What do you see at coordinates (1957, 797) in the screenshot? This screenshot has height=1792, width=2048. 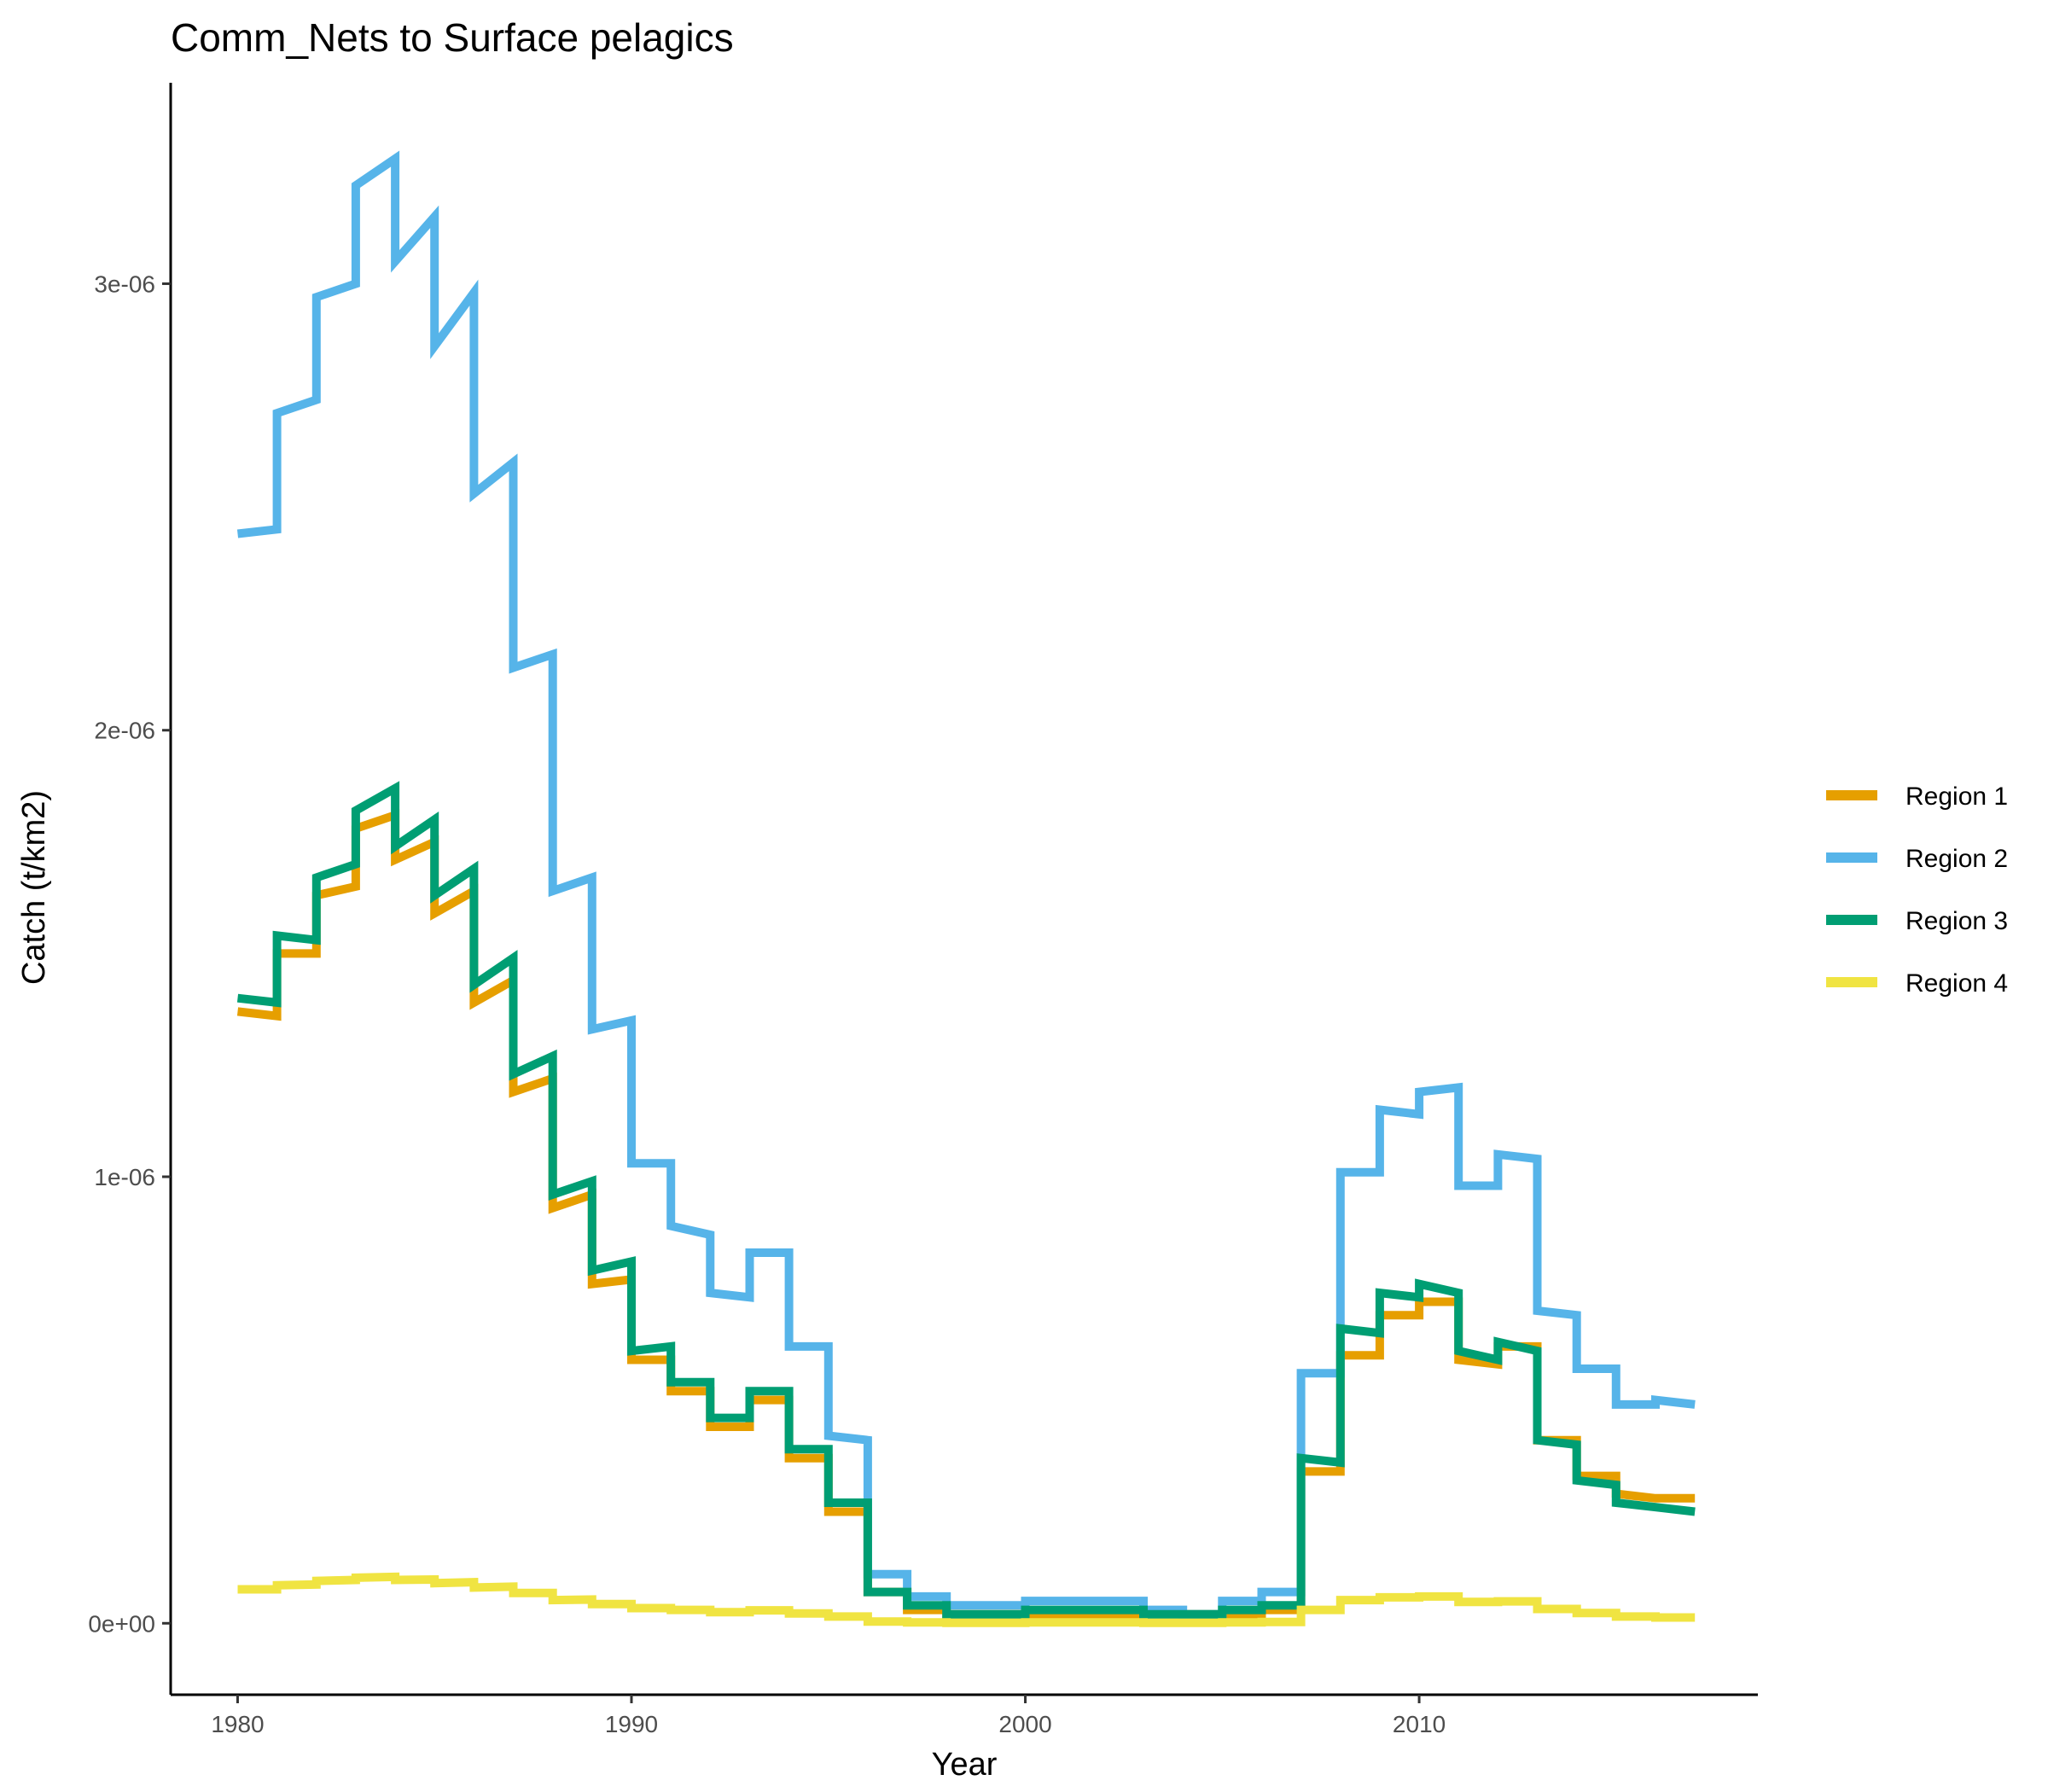 I see `legend-label-region-1: Region 1` at bounding box center [1957, 797].